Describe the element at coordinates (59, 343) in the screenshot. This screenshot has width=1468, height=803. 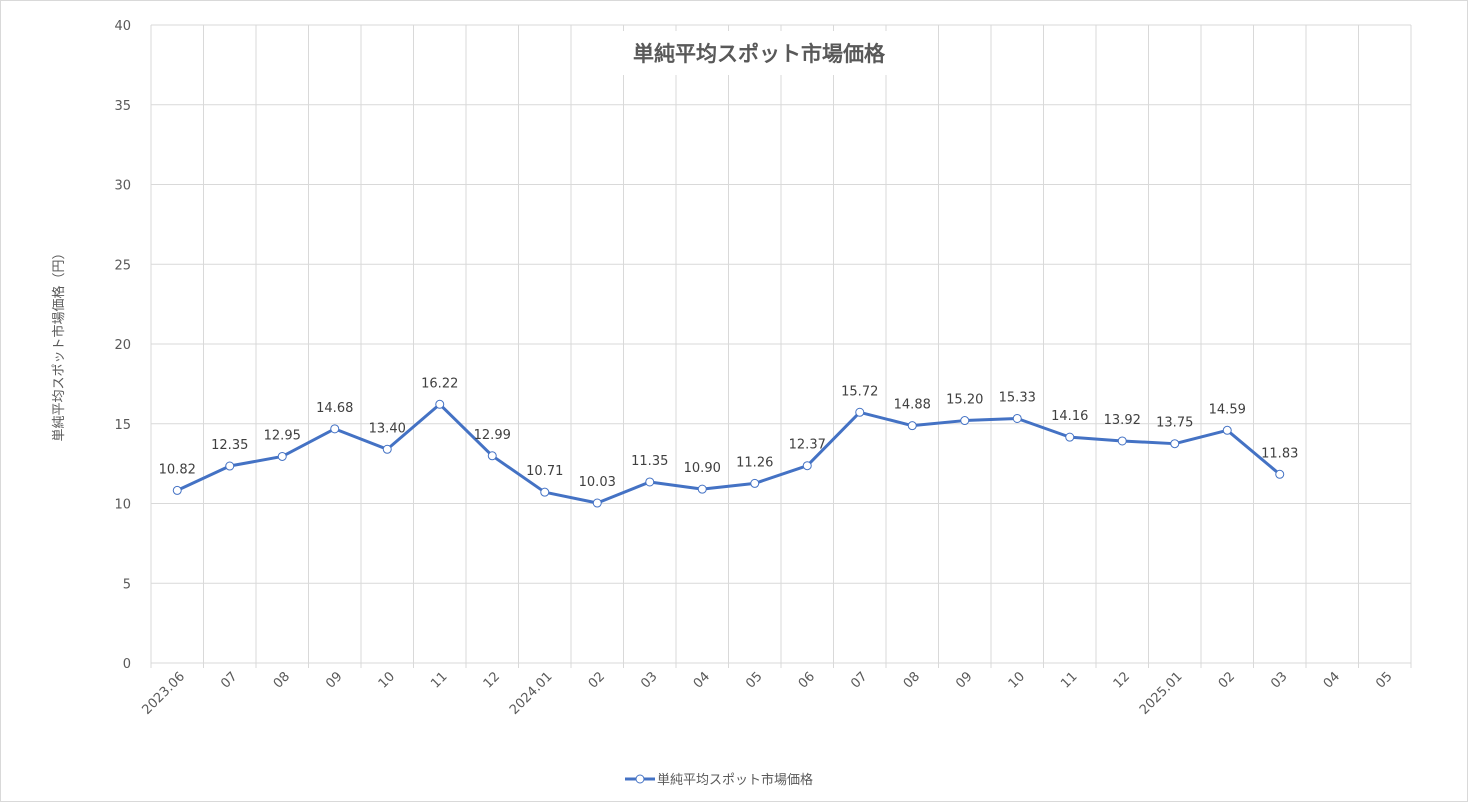
I see `y-axis-label: 単純平均スポット市場価格（円）` at that location.